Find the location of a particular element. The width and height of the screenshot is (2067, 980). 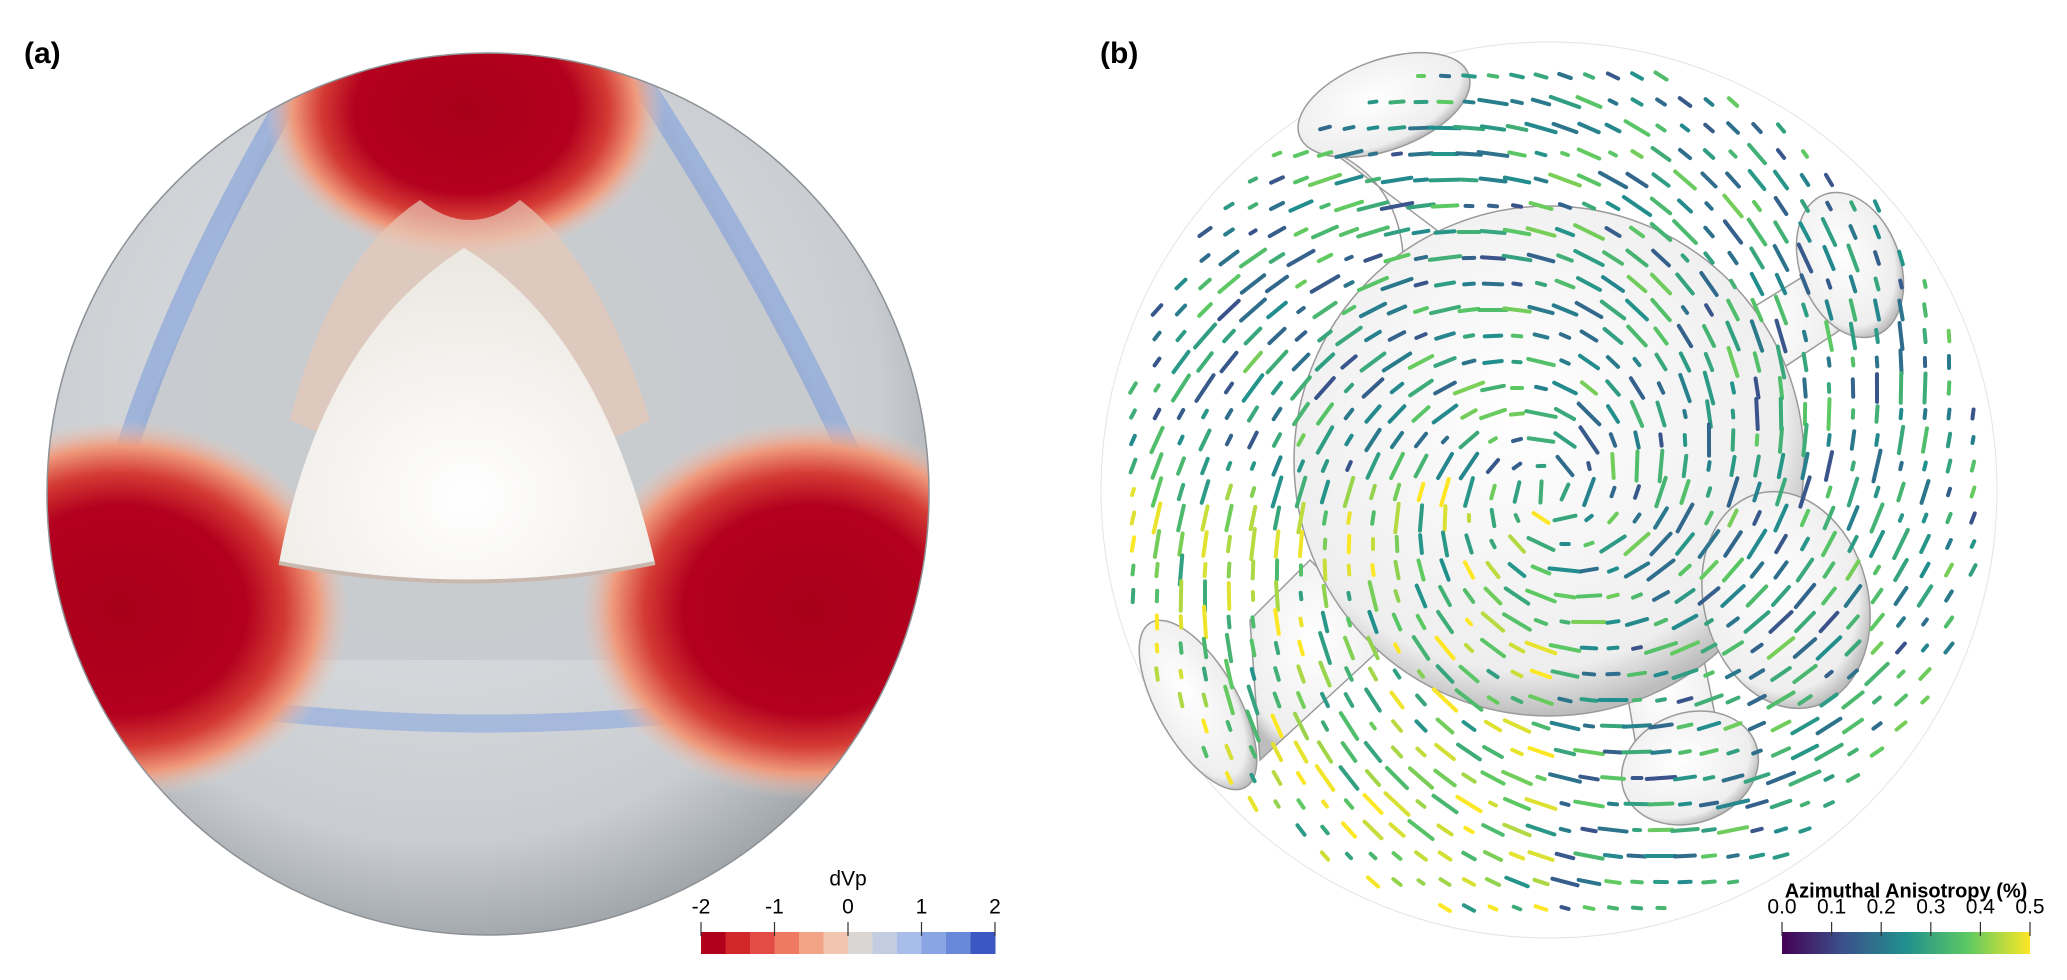

colorbar: dVp -2 -1 0 1 2 is located at coordinates (846, 911).